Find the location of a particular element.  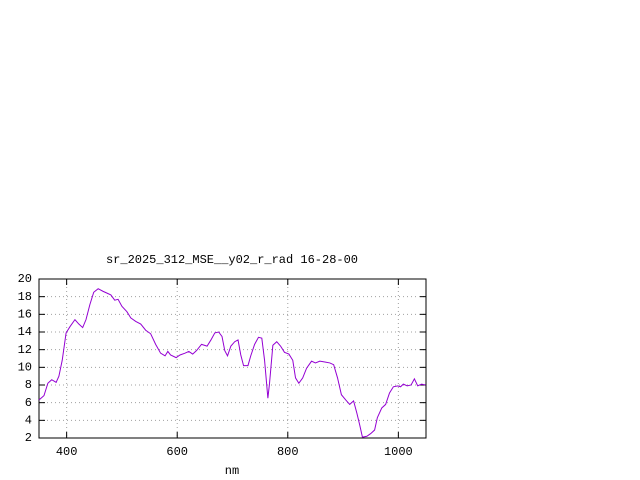

x-tick-label: 400 is located at coordinates (67, 452).